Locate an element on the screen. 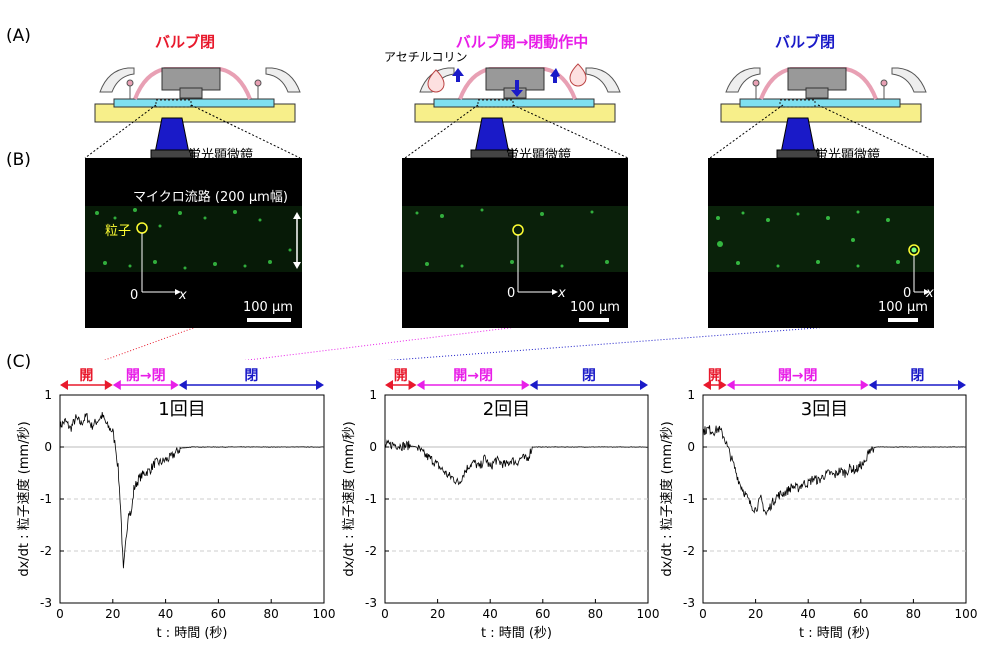 This screenshot has height=659, width=996. channel-label: マイクロ流路 (200 µm幅) is located at coordinates (210, 197).